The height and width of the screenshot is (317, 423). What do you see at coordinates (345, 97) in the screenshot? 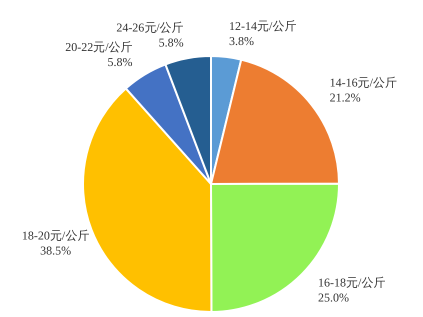
I see `data-label: 21.2%` at bounding box center [345, 97].